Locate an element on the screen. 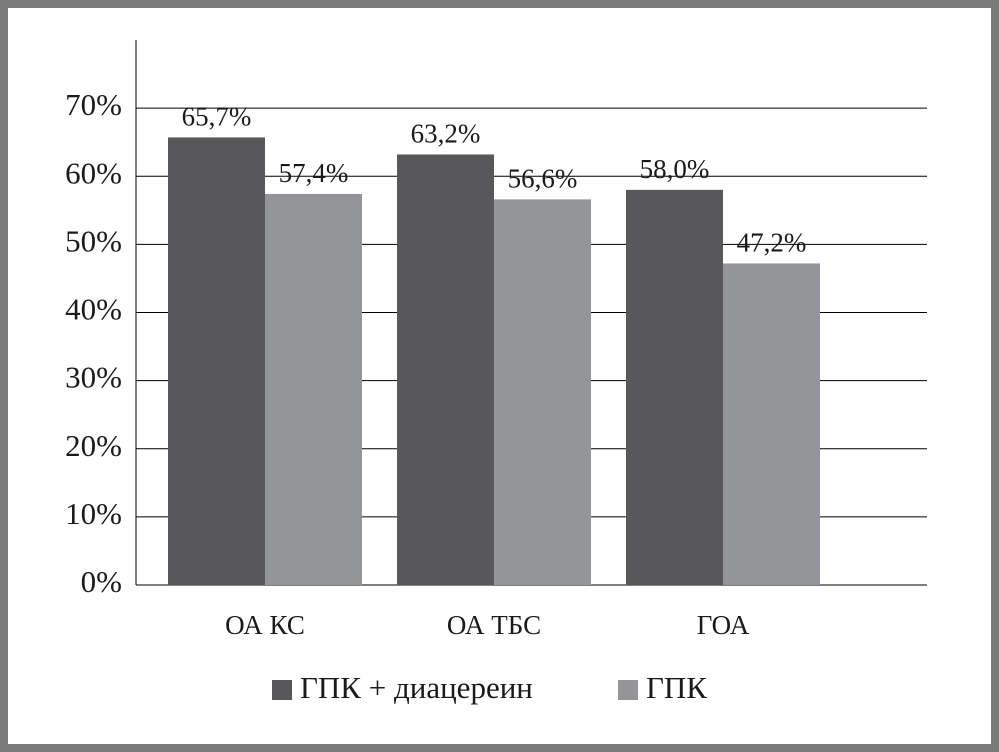  y-tick-label: 70% is located at coordinates (93, 104).